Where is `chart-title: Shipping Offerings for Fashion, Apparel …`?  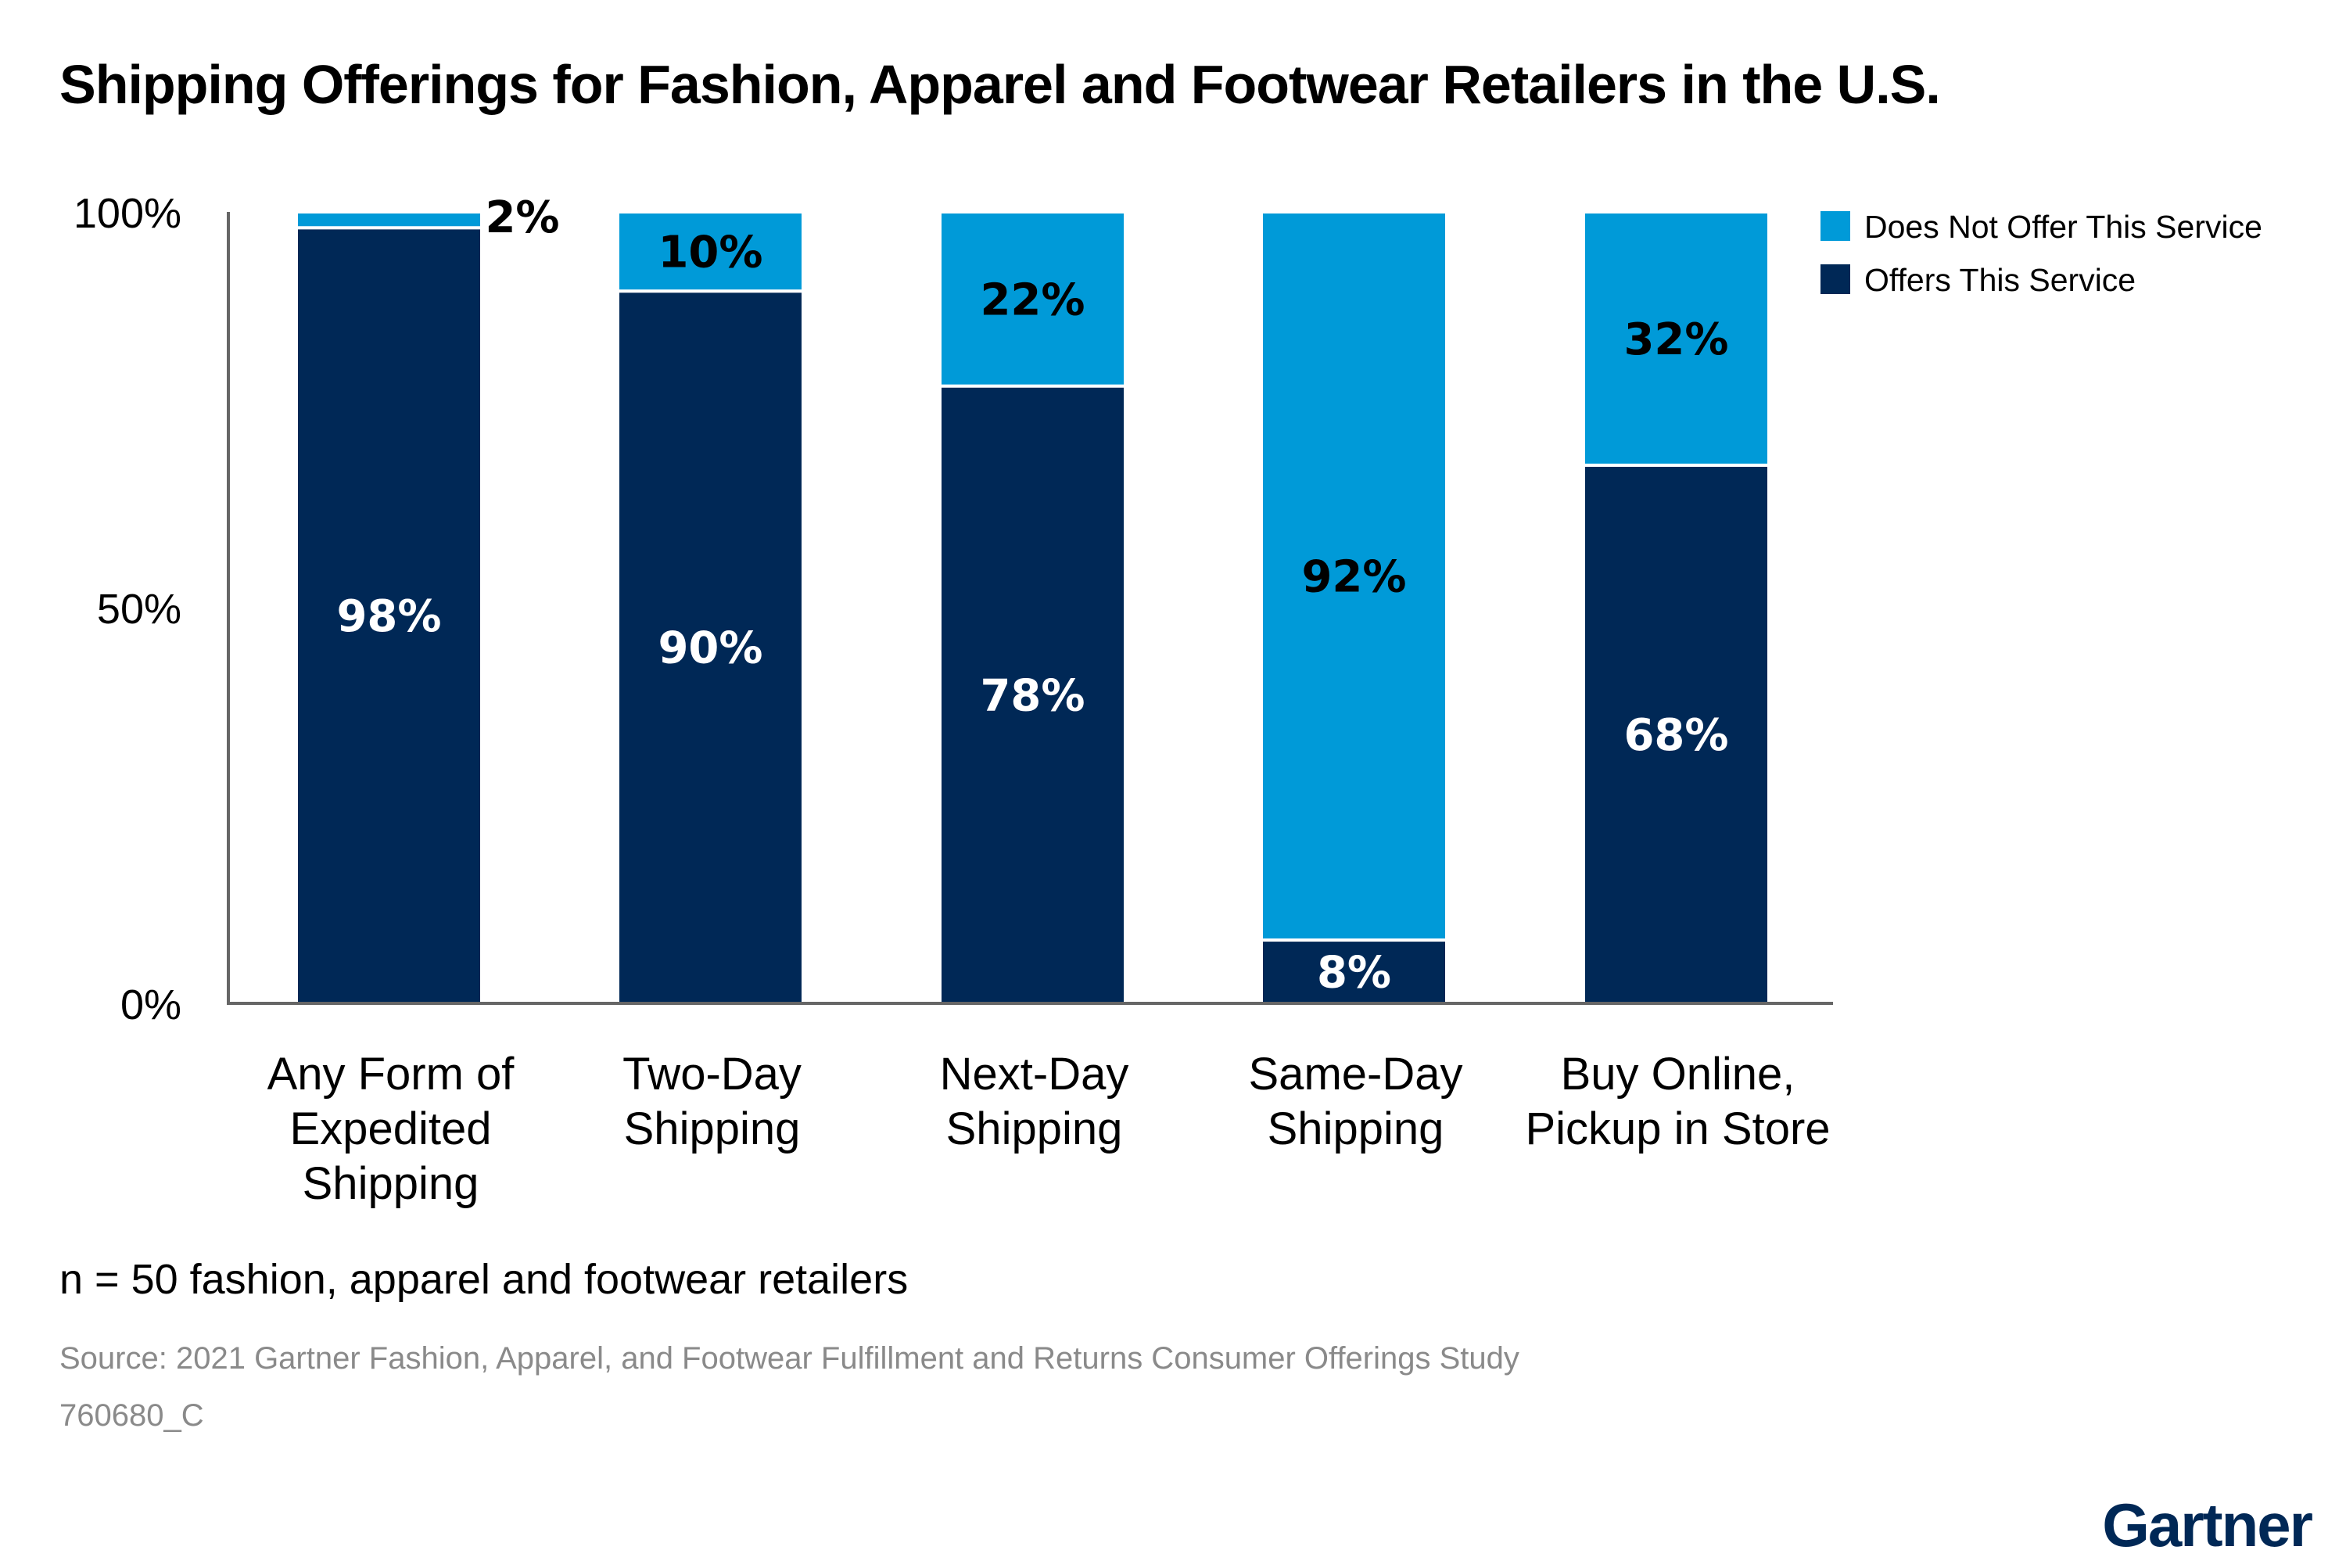 chart-title: Shipping Offerings for Fashion, Apparel … is located at coordinates (1000, 84).